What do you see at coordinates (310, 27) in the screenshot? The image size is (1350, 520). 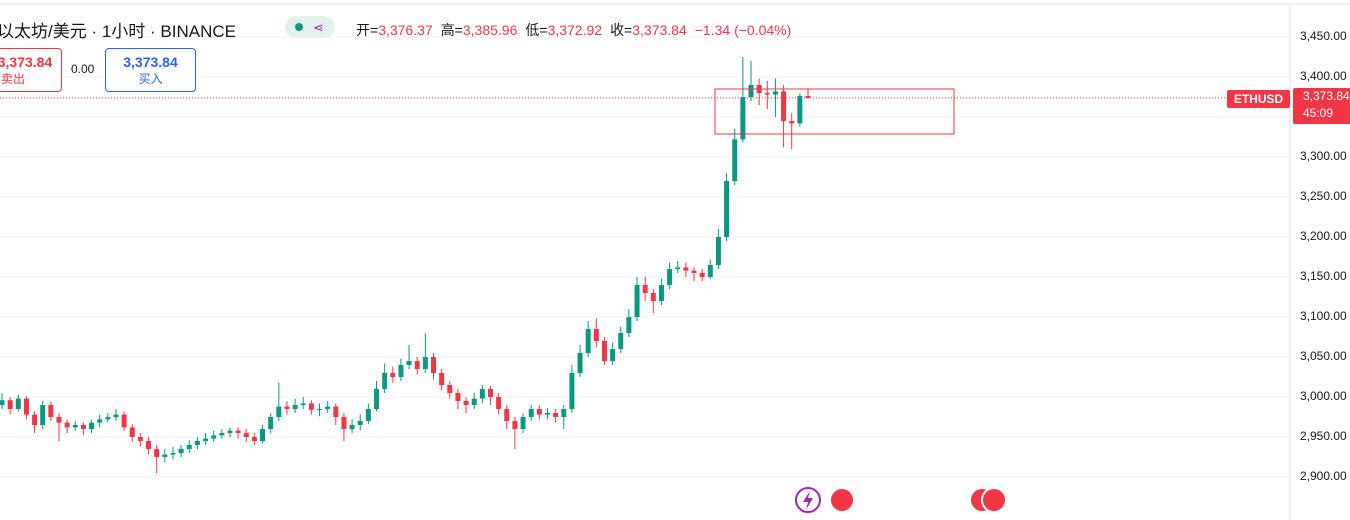 I see `status-pill: ⋖` at bounding box center [310, 27].